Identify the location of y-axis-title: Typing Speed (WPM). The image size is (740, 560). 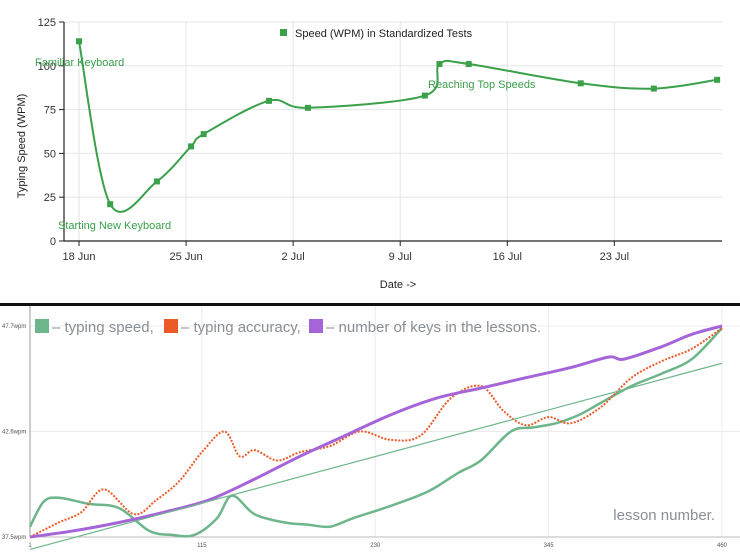
(22, 146).